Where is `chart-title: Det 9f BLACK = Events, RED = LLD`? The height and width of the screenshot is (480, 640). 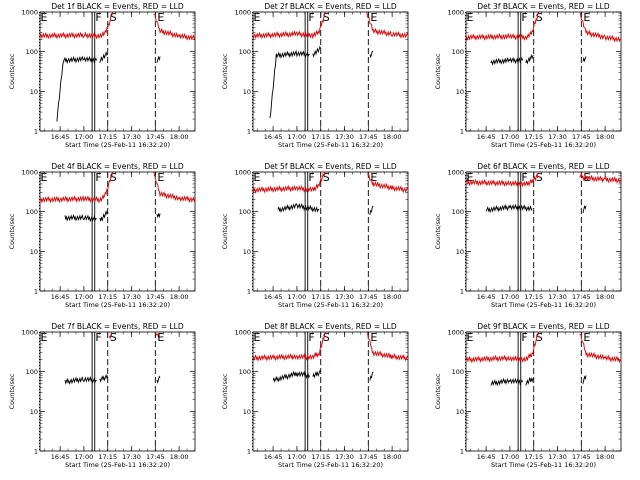 chart-title: Det 9f BLACK = Events, RED = LLD is located at coordinates (543, 326).